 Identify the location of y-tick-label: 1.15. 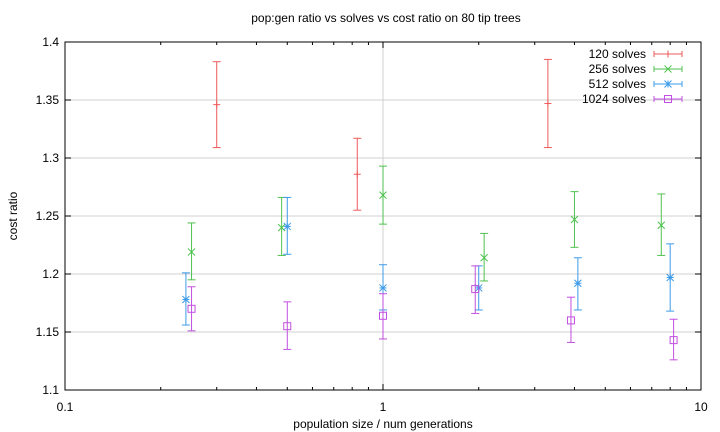
(48, 332).